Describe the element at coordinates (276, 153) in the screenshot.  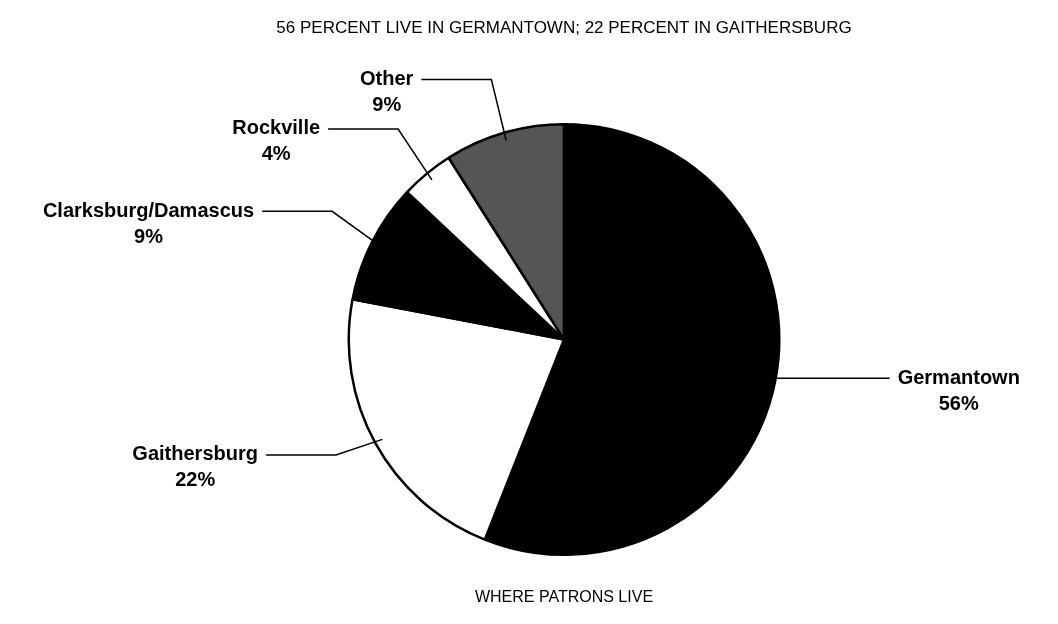
I see `data-label: 4%` at that location.